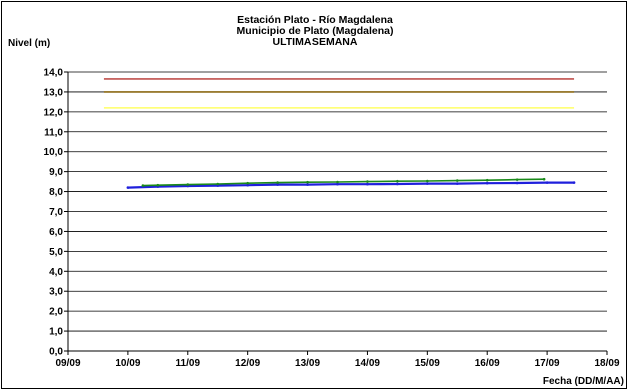 This screenshot has height=392, width=630. I want to click on y-tick-label: 1,0, so click(56, 332).